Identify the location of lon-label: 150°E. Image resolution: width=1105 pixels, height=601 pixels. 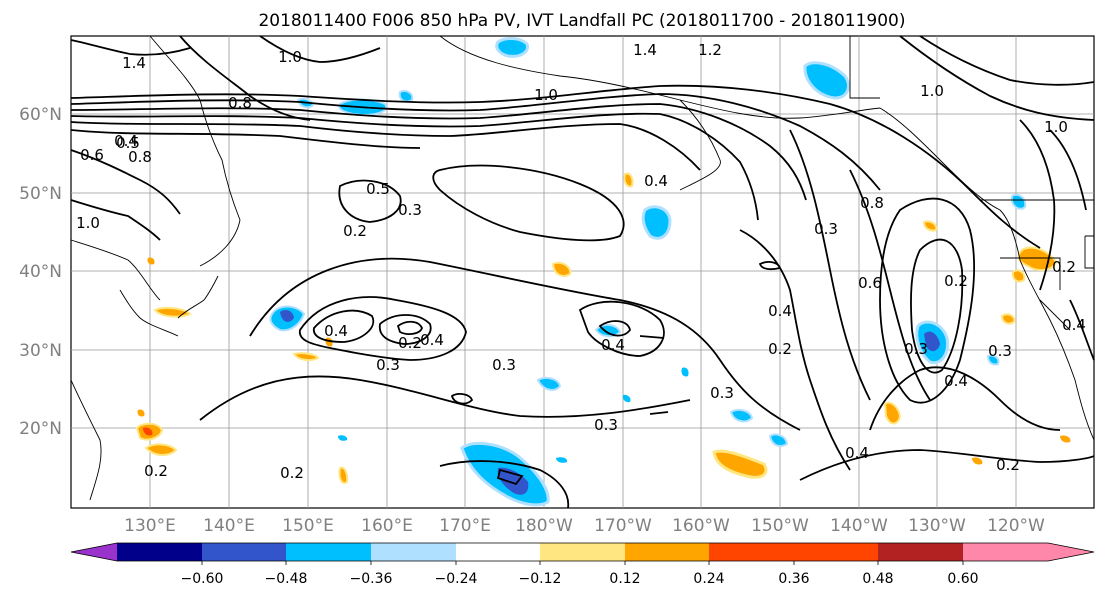
(308, 526).